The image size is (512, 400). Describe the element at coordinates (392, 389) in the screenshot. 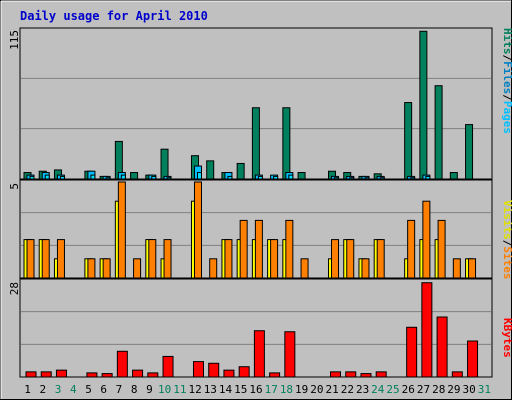

I see `x-tick-label: 25` at that location.